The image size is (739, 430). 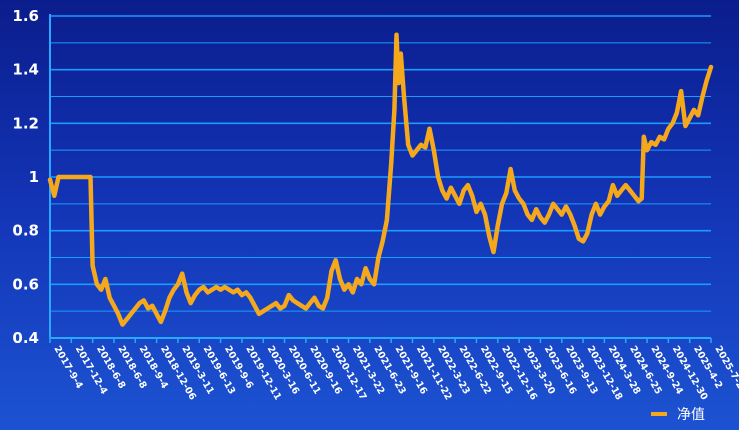 What do you see at coordinates (25, 123) in the screenshot?
I see `y-tick-label: 1.2` at bounding box center [25, 123].